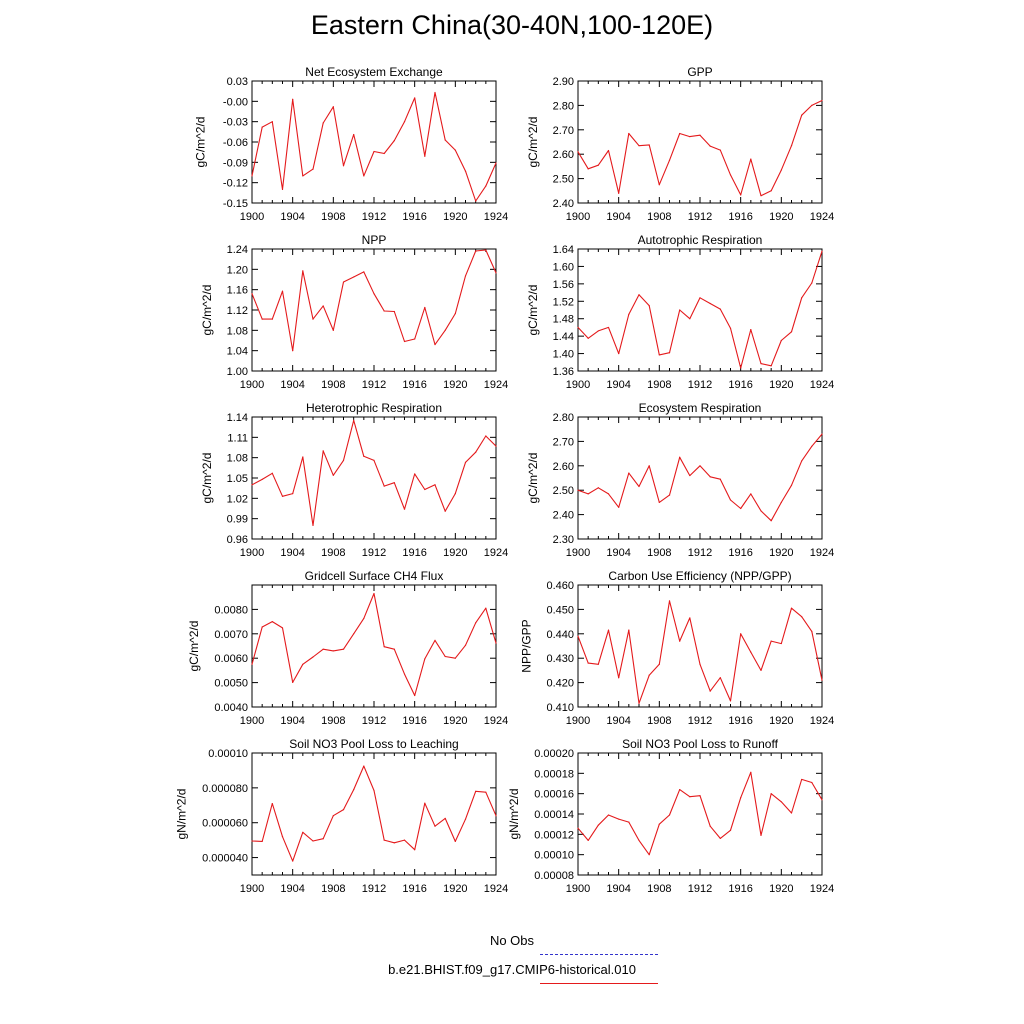  What do you see at coordinates (237, 418) in the screenshot?
I see `panel-5-ytick-label: 1.14` at bounding box center [237, 418].